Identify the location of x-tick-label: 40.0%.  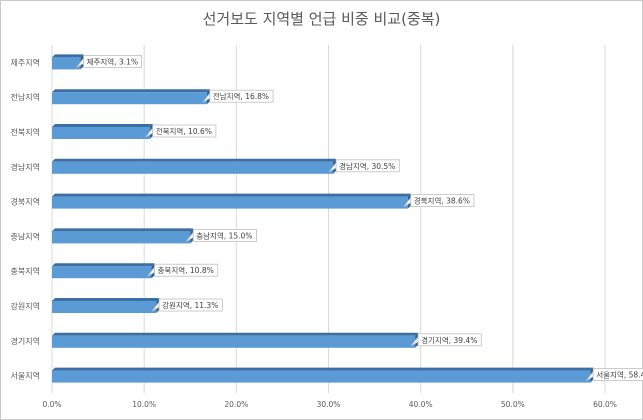
(421, 404).